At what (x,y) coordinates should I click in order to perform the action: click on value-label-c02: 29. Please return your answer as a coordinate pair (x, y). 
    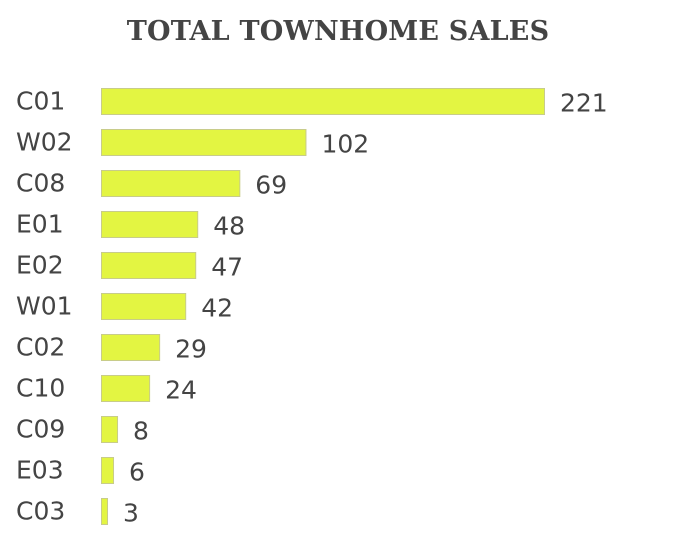
    Looking at the image, I should click on (191, 349).